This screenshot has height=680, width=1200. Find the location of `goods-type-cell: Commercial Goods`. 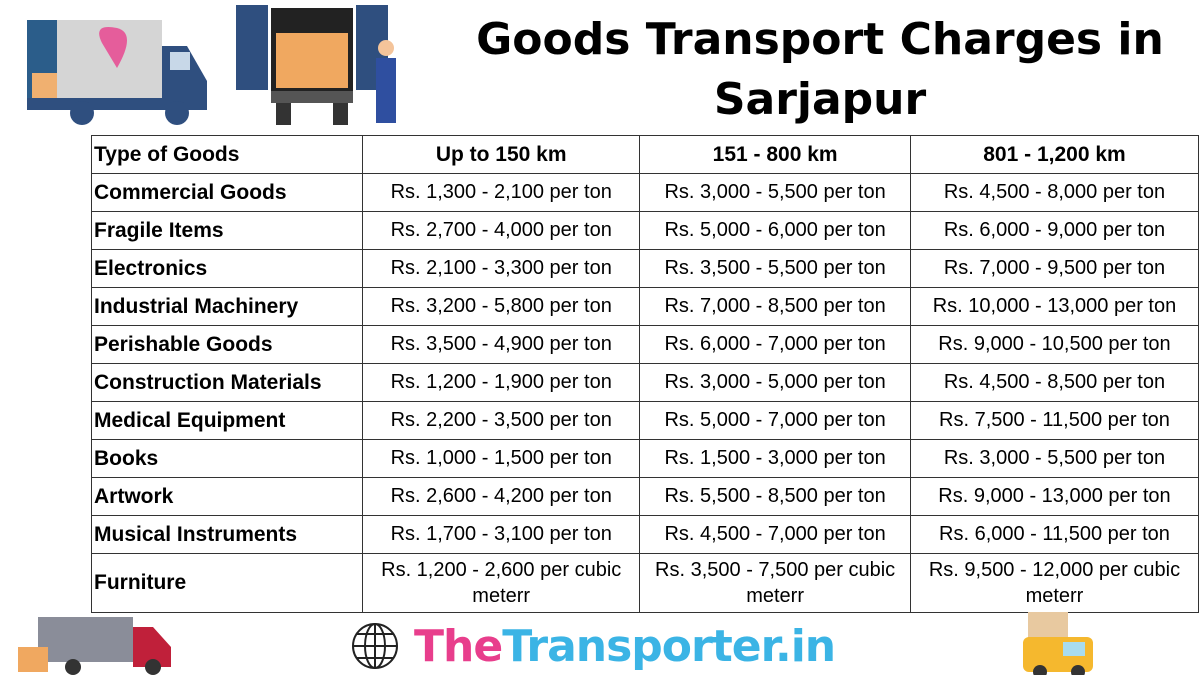

goods-type-cell: Commercial Goods is located at coordinates (227, 192).